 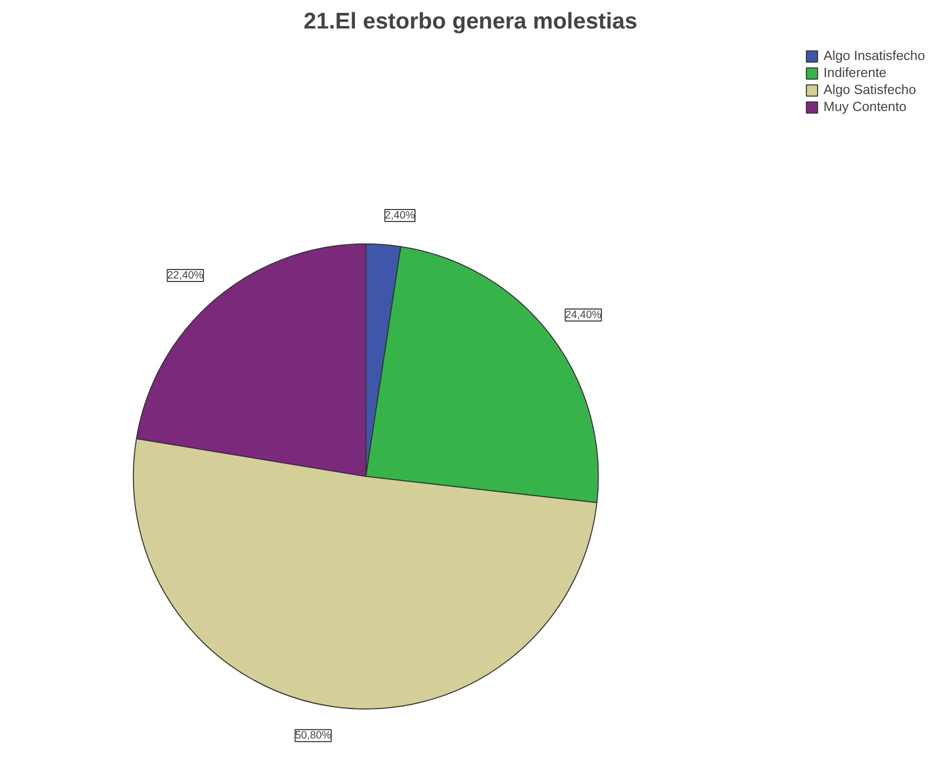 What do you see at coordinates (874, 55) in the screenshot?
I see `legend-label: Algo Insatisfecho` at bounding box center [874, 55].